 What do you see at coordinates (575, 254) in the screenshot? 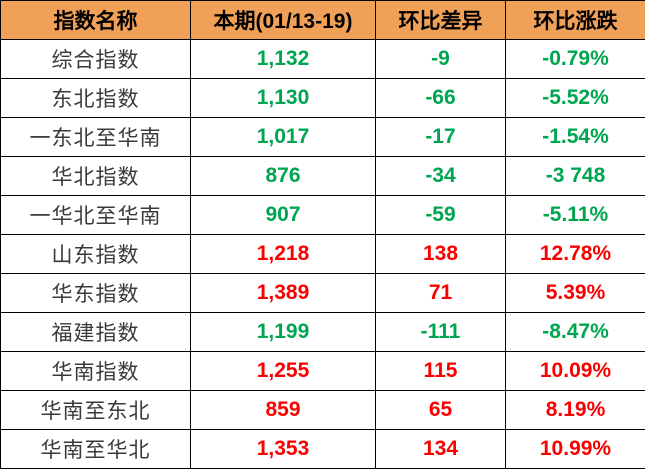
I see `cell-mom-change: 12.78%` at bounding box center [575, 254].